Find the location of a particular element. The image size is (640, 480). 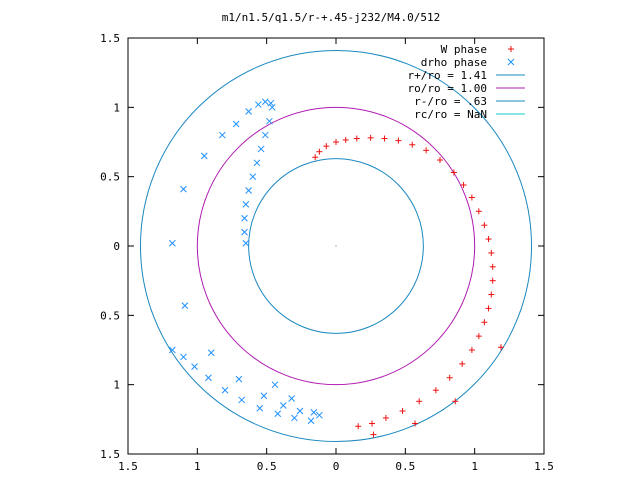

chart-title: m1/n1.5/q1.5/r-+.45-j232/M4.0/512 is located at coordinates (331, 17).